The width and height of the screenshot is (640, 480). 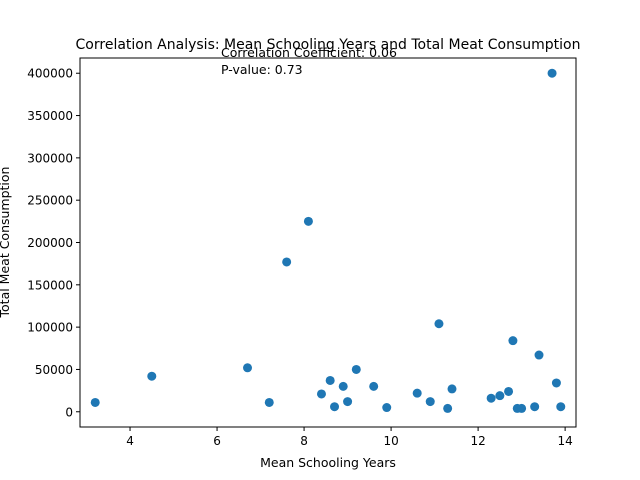 I want to click on x-axis-label: Mean Schooling Years, so click(x=328, y=462).